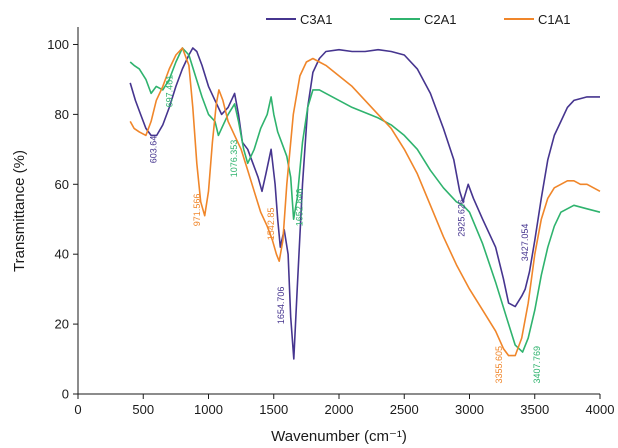 This screenshot has width=618, height=448. I want to click on y-tick-label: 80, so click(62, 114).